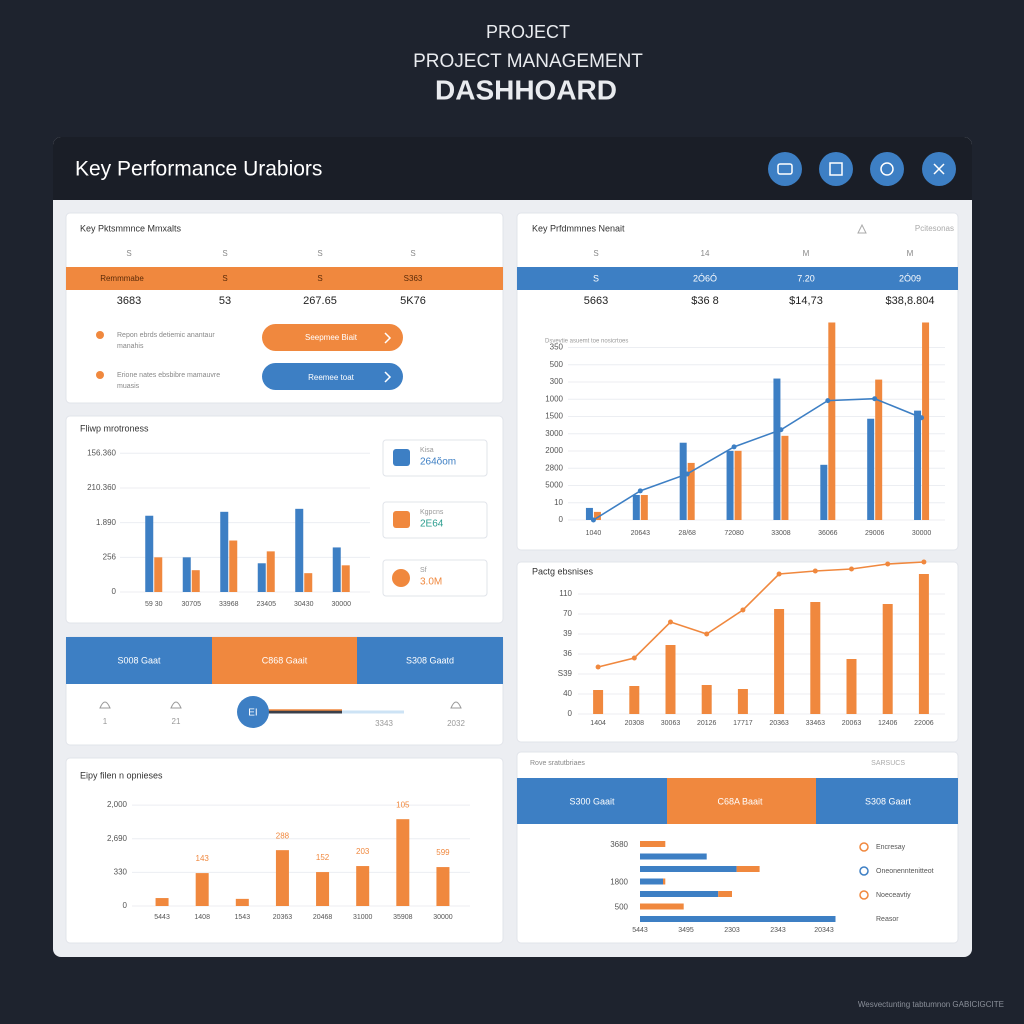  What do you see at coordinates (557, 364) in the screenshot?
I see `y-tick-label: 500` at bounding box center [557, 364].